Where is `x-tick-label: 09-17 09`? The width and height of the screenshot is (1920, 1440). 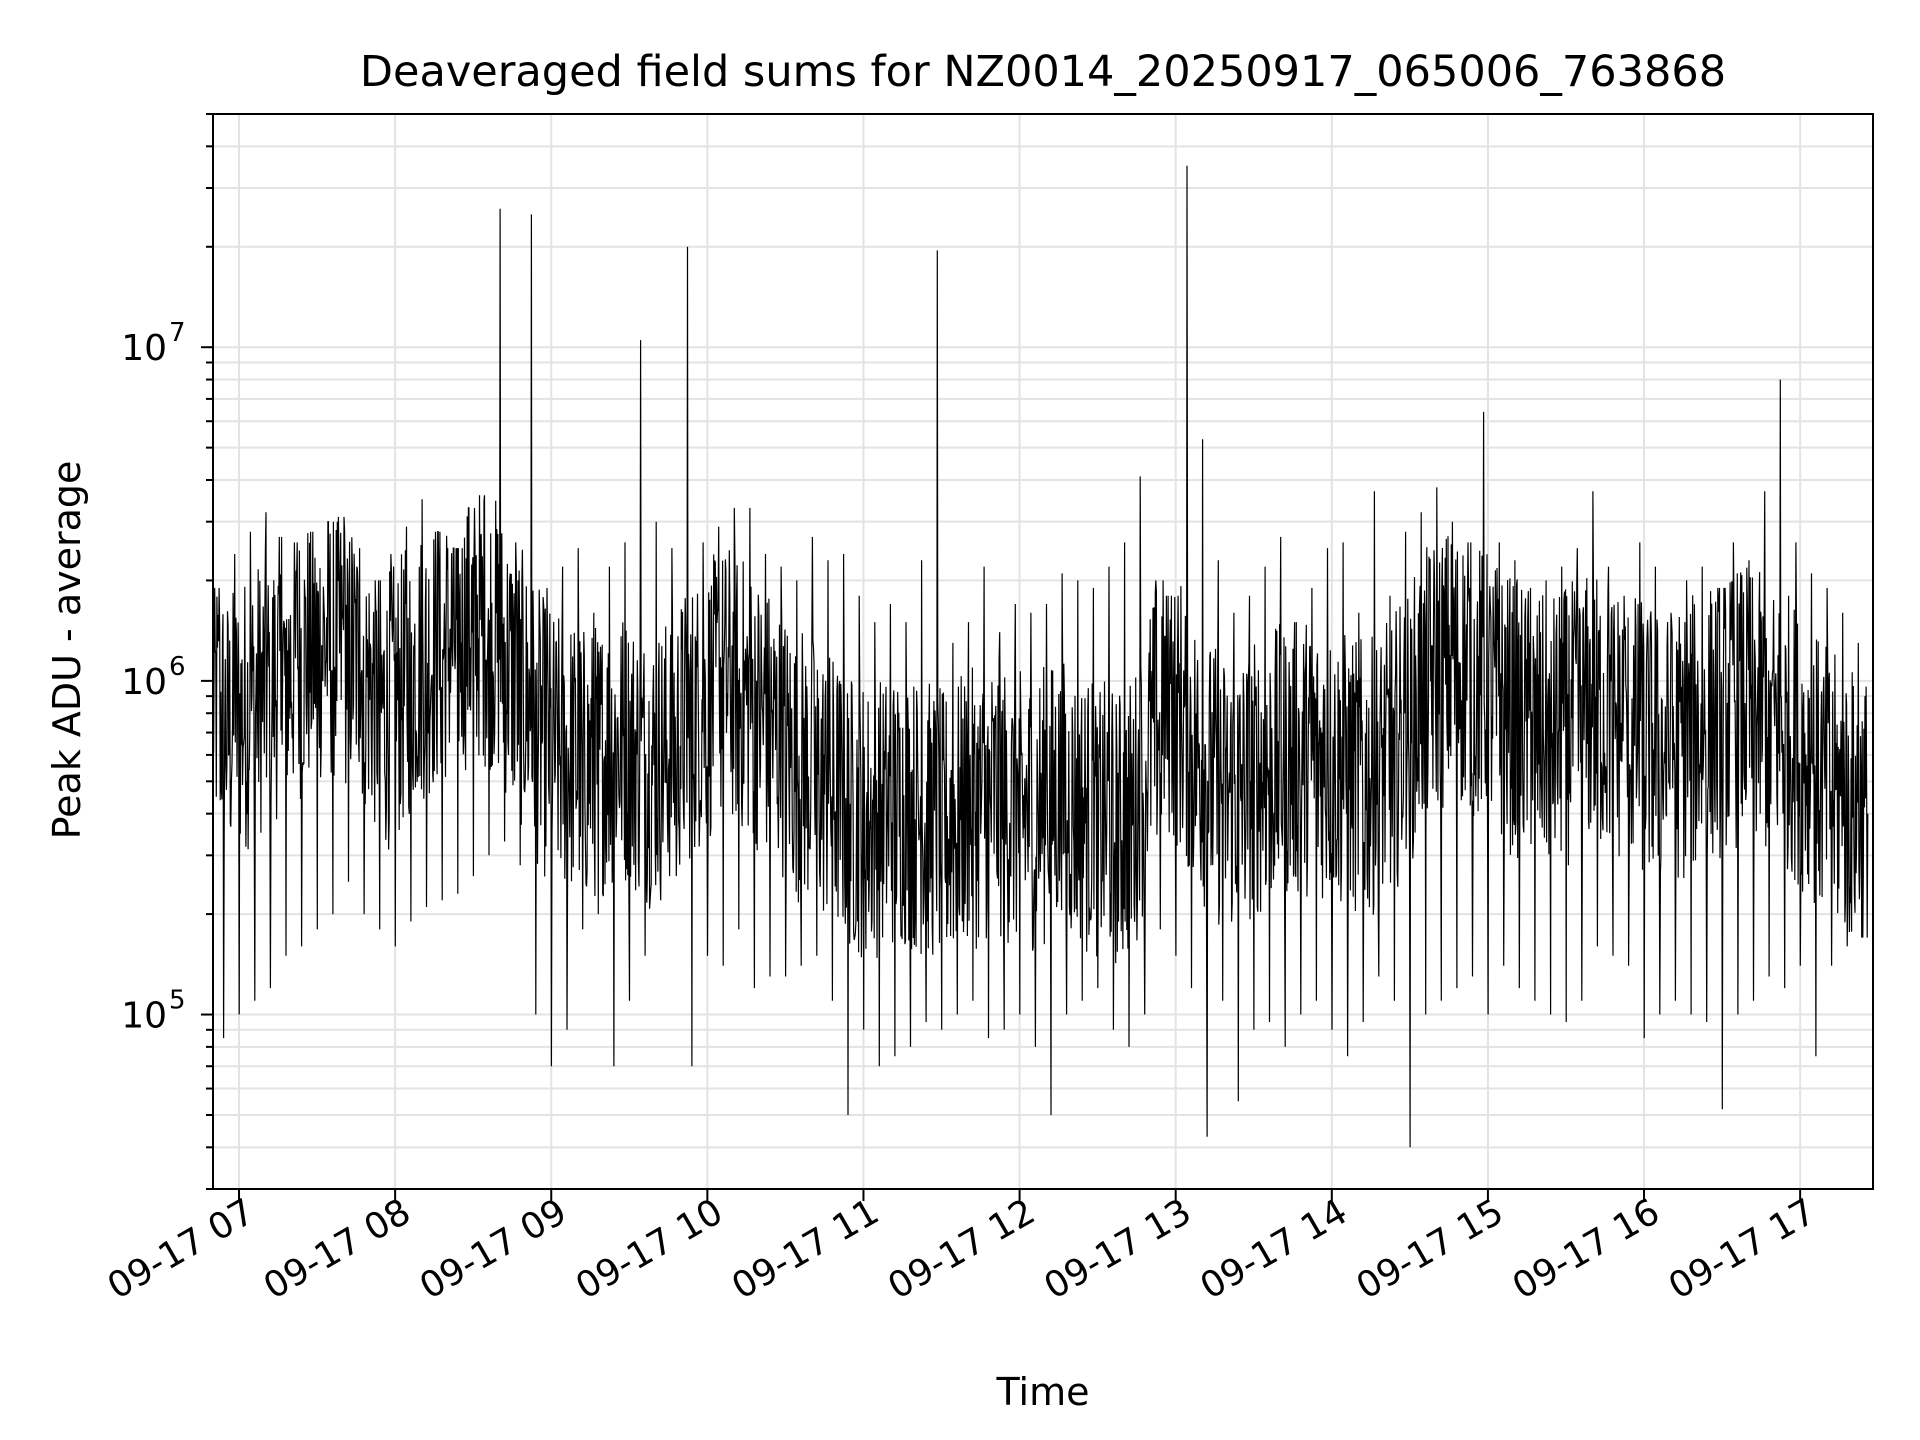
x-tick-label: 09-17 09 is located at coordinates (493, 1249).